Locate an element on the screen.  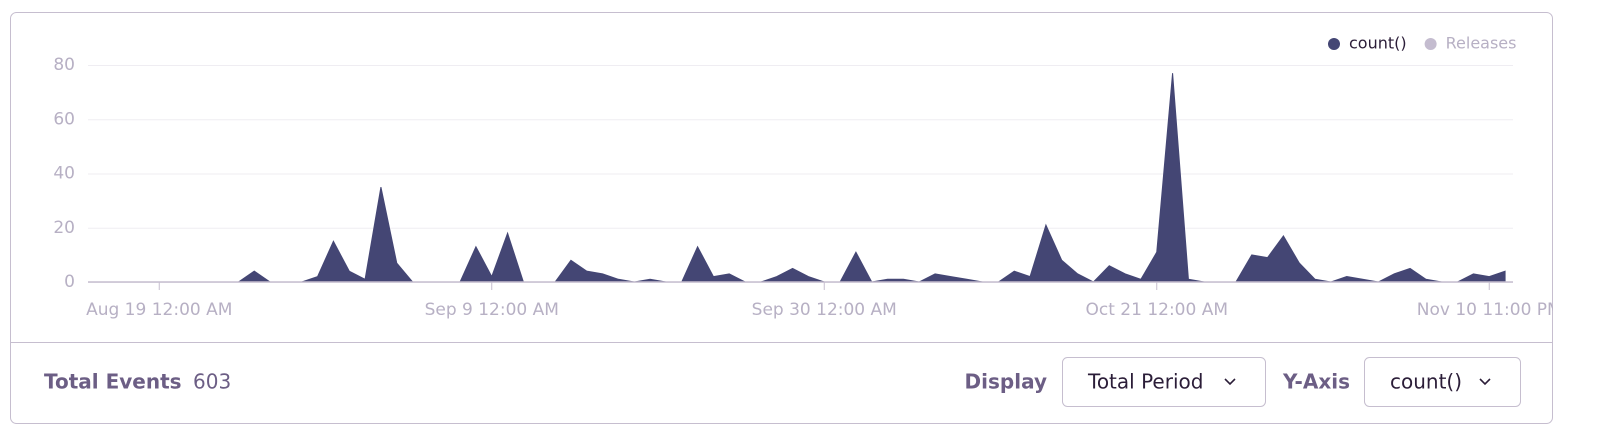
total-value: 603 is located at coordinates (212, 382).